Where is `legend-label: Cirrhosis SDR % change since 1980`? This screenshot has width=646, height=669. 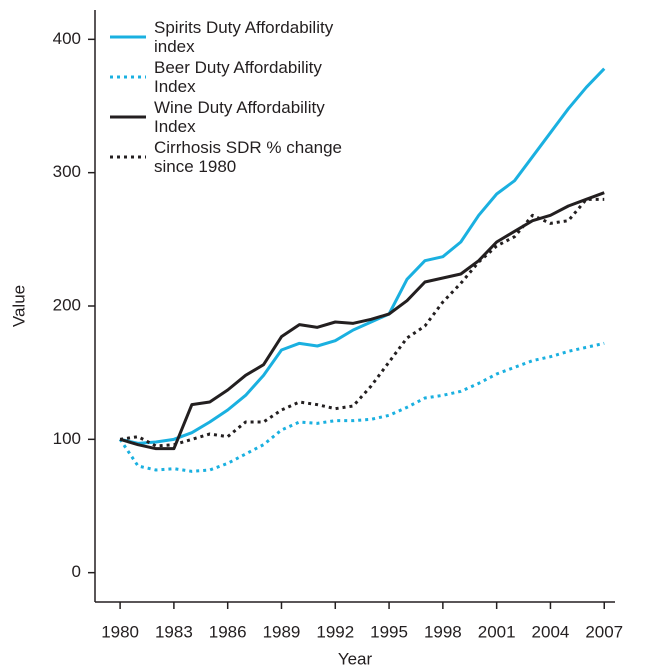
legend-label: Cirrhosis SDR % change since 1980 is located at coordinates (248, 157).